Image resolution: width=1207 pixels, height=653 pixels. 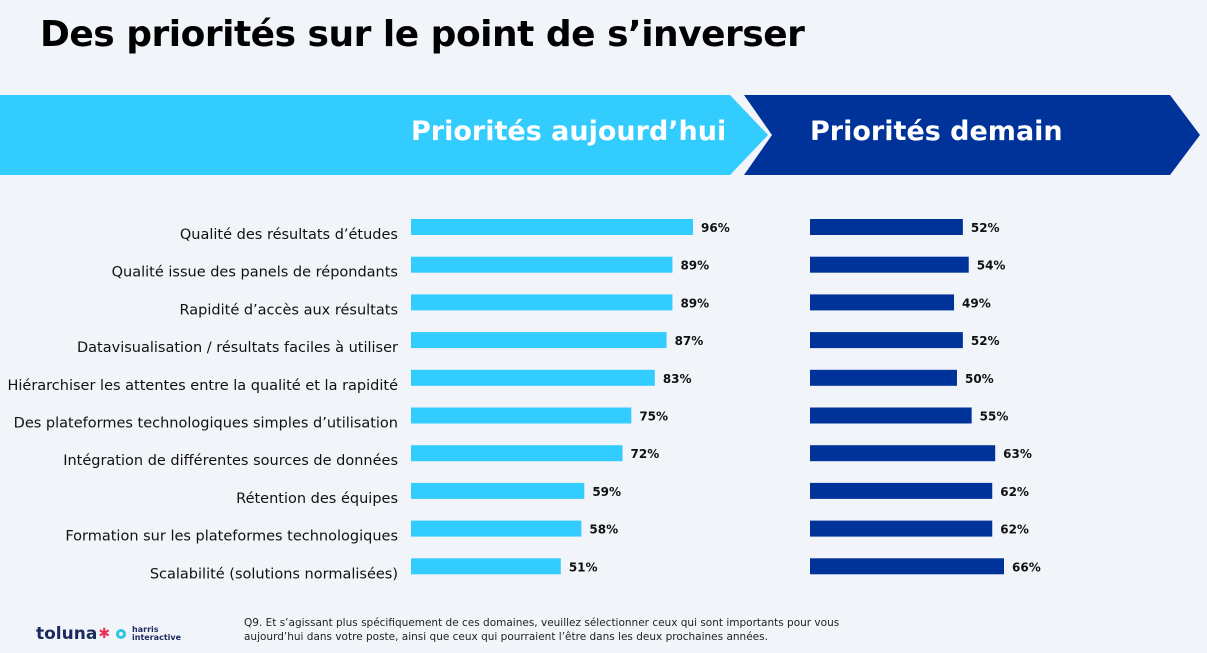 I want to click on harris-ring-icon, so click(x=121, y=634).